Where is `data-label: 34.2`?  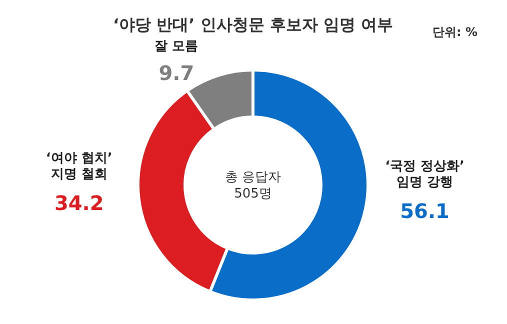
data-label: 34.2 is located at coordinates (79, 202).